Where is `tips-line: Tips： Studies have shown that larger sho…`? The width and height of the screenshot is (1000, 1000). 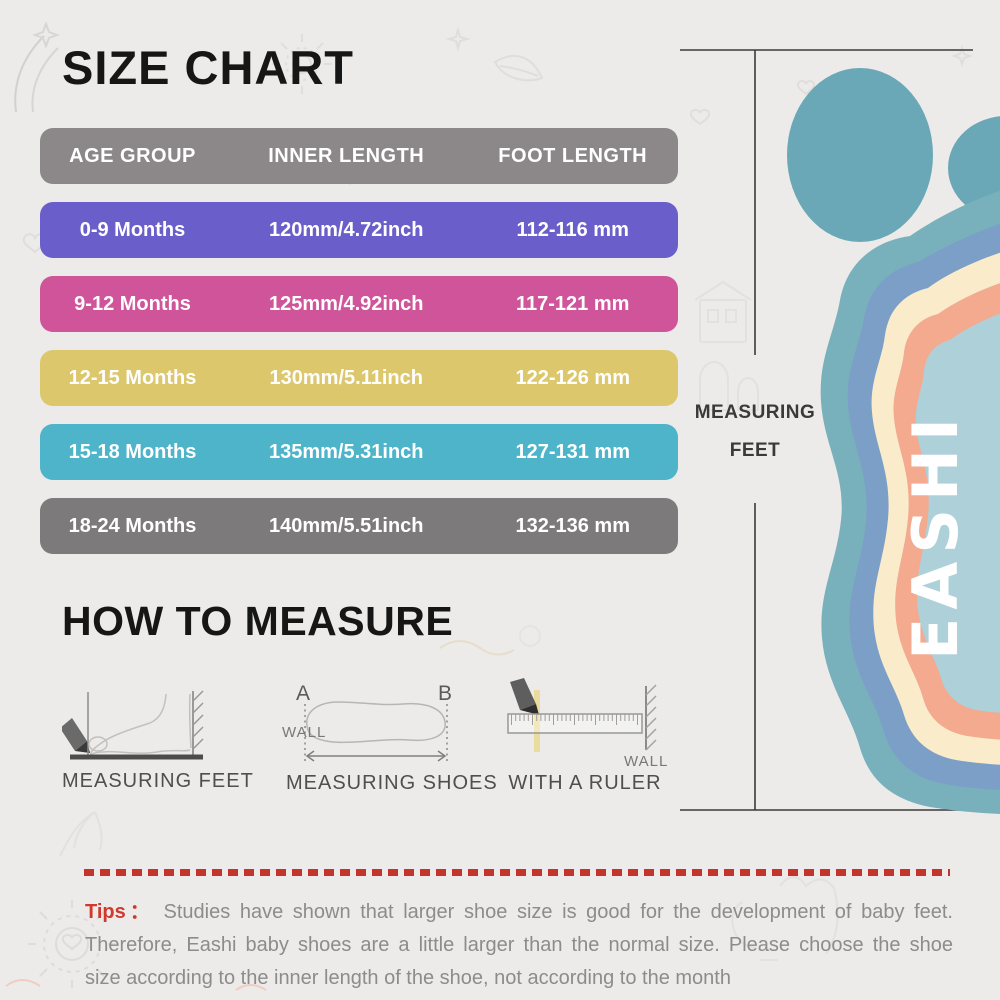
tips-line: Tips： Studies have shown that larger sho… is located at coordinates (519, 912).